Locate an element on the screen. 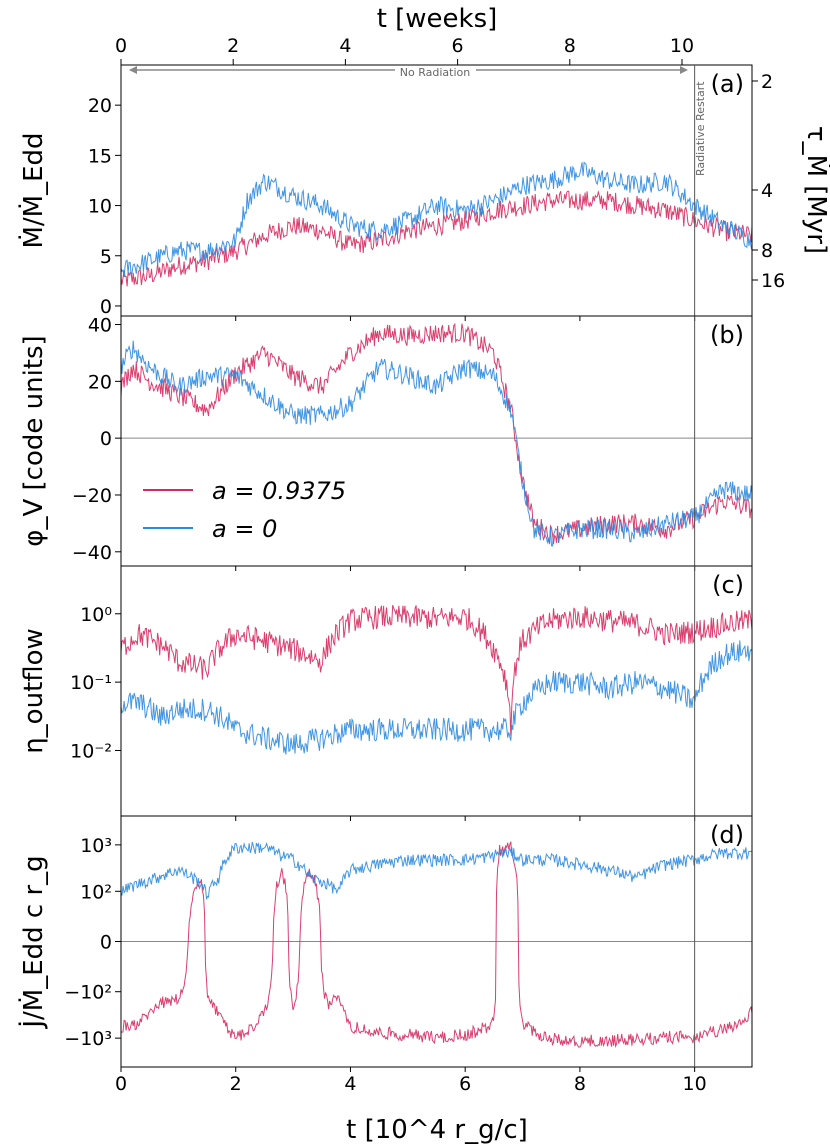 Image resolution: width=830 pixels, height=1147 pixels. arrowhead-right is located at coordinates (684, 70).